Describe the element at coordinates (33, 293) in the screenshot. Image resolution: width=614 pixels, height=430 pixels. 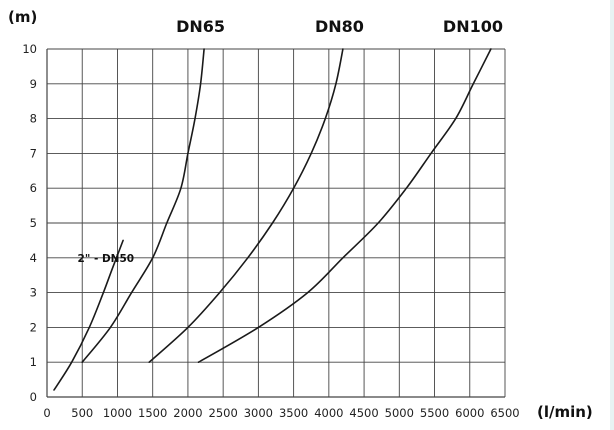
I see `y-tick-label: 3` at that location.